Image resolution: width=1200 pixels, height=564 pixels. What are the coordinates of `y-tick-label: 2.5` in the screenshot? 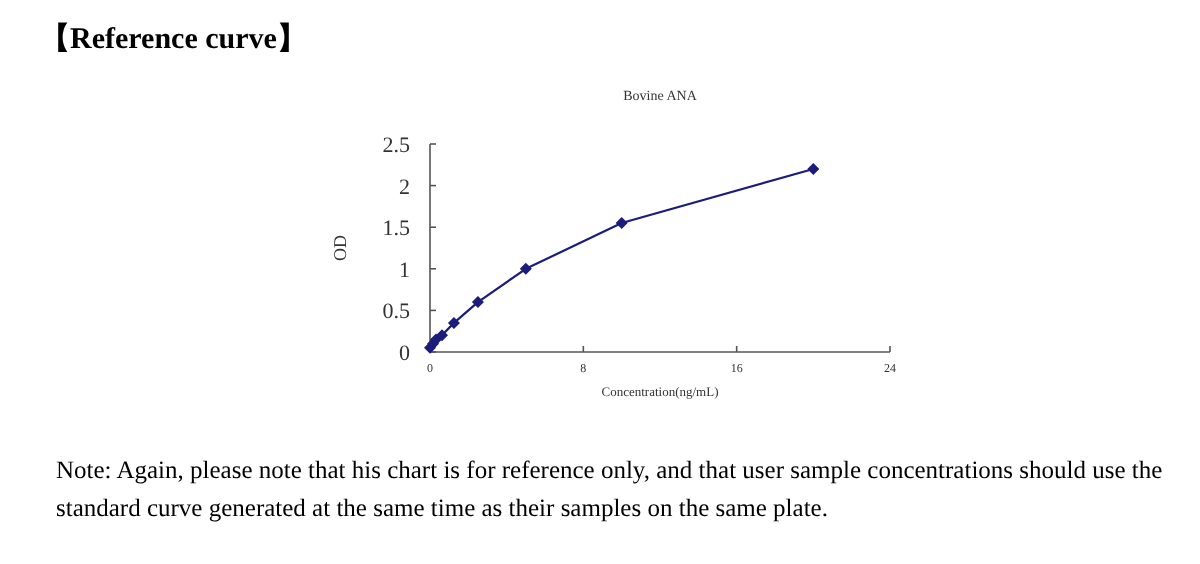 It's located at (396, 146).